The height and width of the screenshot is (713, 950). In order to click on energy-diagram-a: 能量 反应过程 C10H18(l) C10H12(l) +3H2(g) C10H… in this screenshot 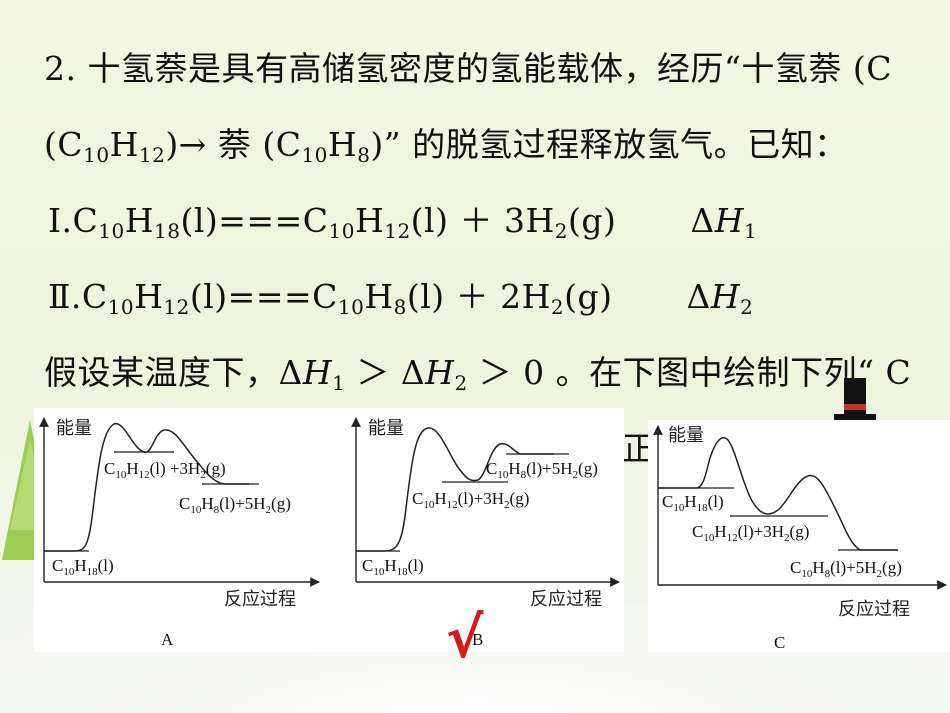, I will do `click(179, 533)`.